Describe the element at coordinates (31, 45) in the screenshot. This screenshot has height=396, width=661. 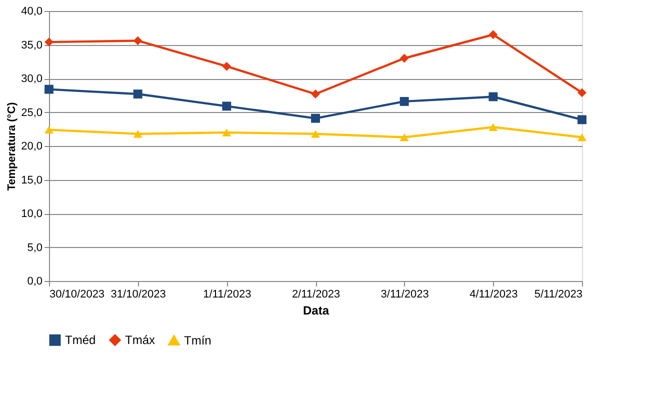
I see `y-tick-label: 35,0` at that location.